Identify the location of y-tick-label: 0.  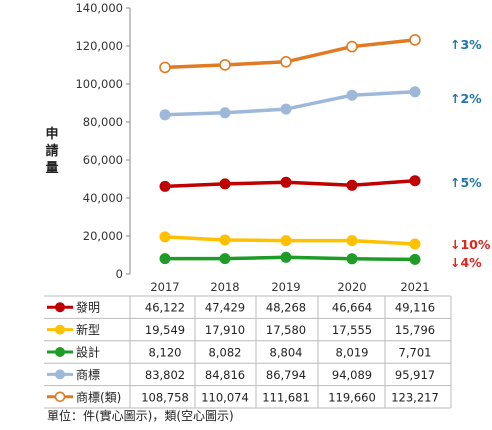
(119, 274).